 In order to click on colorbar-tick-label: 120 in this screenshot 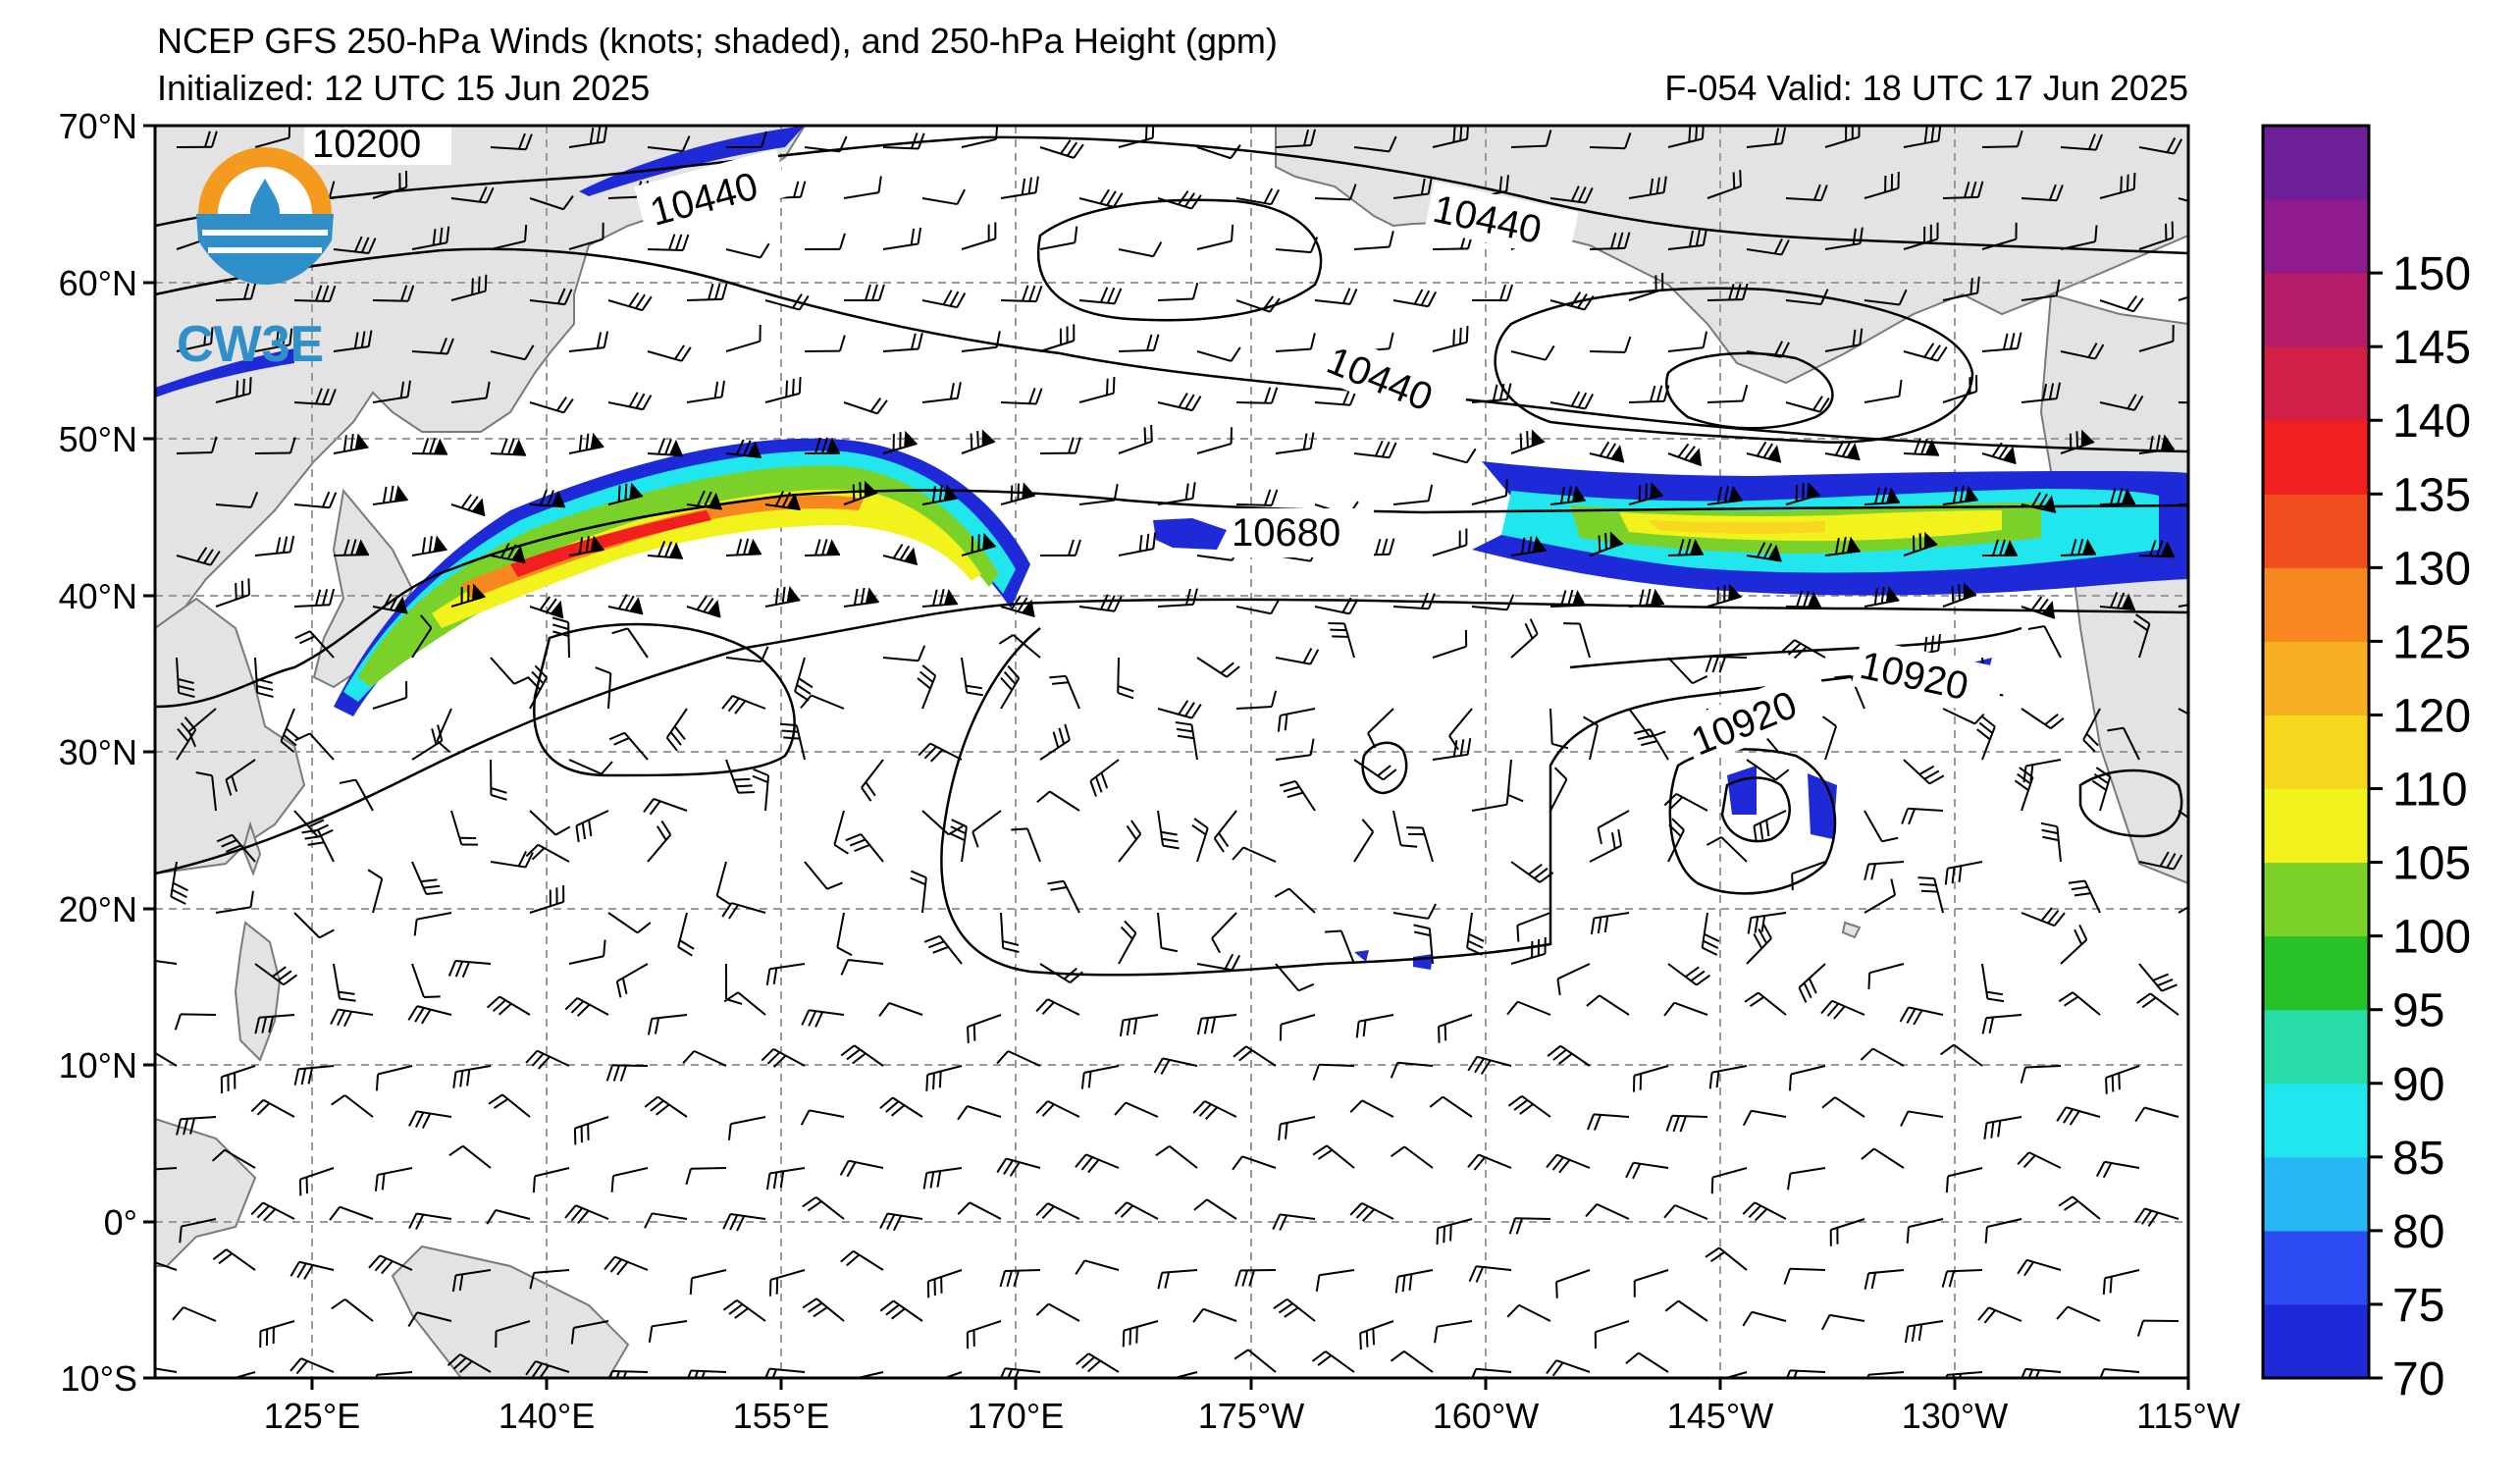, I will do `click(2431, 716)`.